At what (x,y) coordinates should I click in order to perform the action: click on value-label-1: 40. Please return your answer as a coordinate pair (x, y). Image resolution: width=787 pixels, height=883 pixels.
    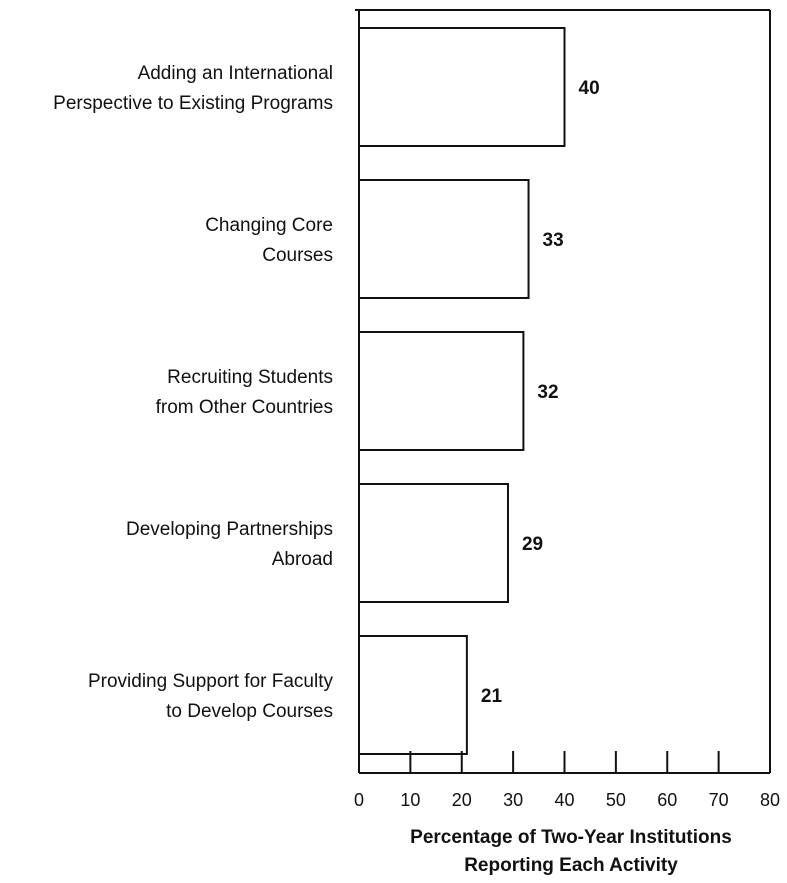
    Looking at the image, I should click on (589, 88).